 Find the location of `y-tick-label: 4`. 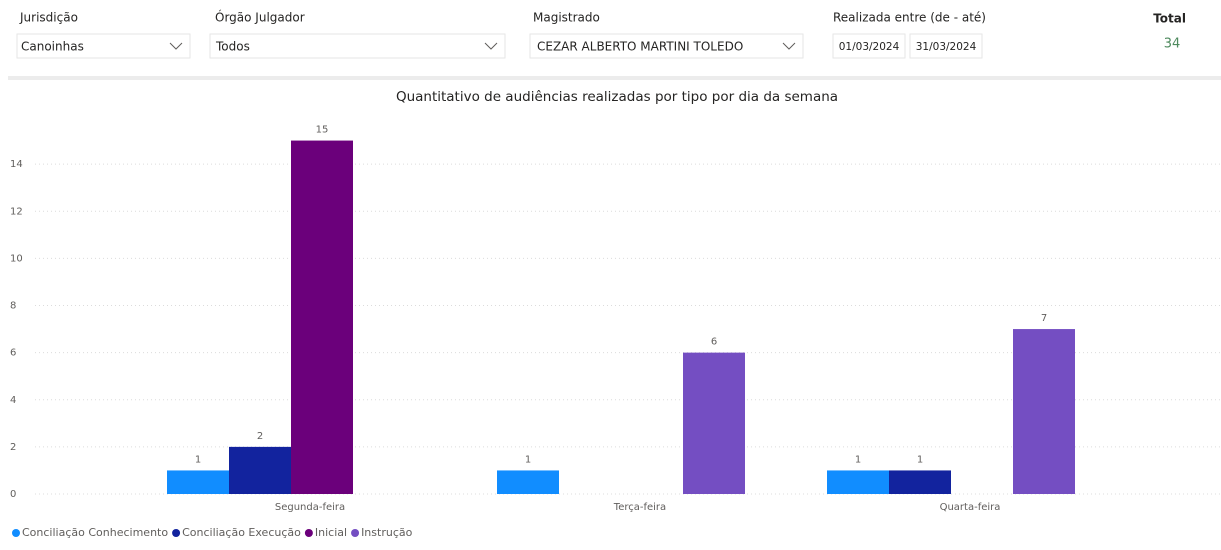

y-tick-label: 4 is located at coordinates (13, 400).